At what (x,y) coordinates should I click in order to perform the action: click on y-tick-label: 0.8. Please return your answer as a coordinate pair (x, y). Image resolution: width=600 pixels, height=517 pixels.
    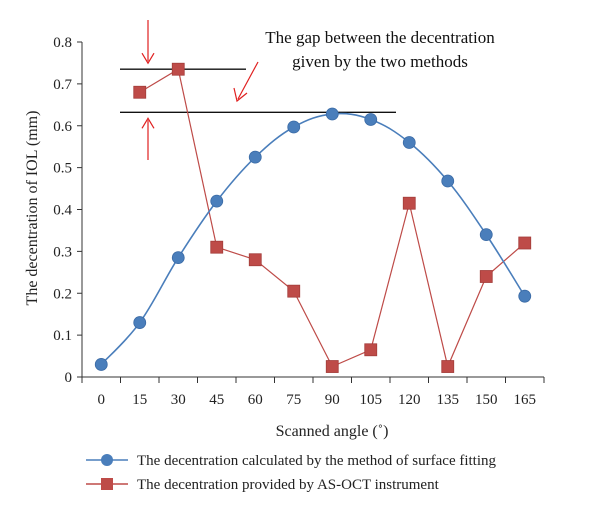
    Looking at the image, I should click on (62, 43).